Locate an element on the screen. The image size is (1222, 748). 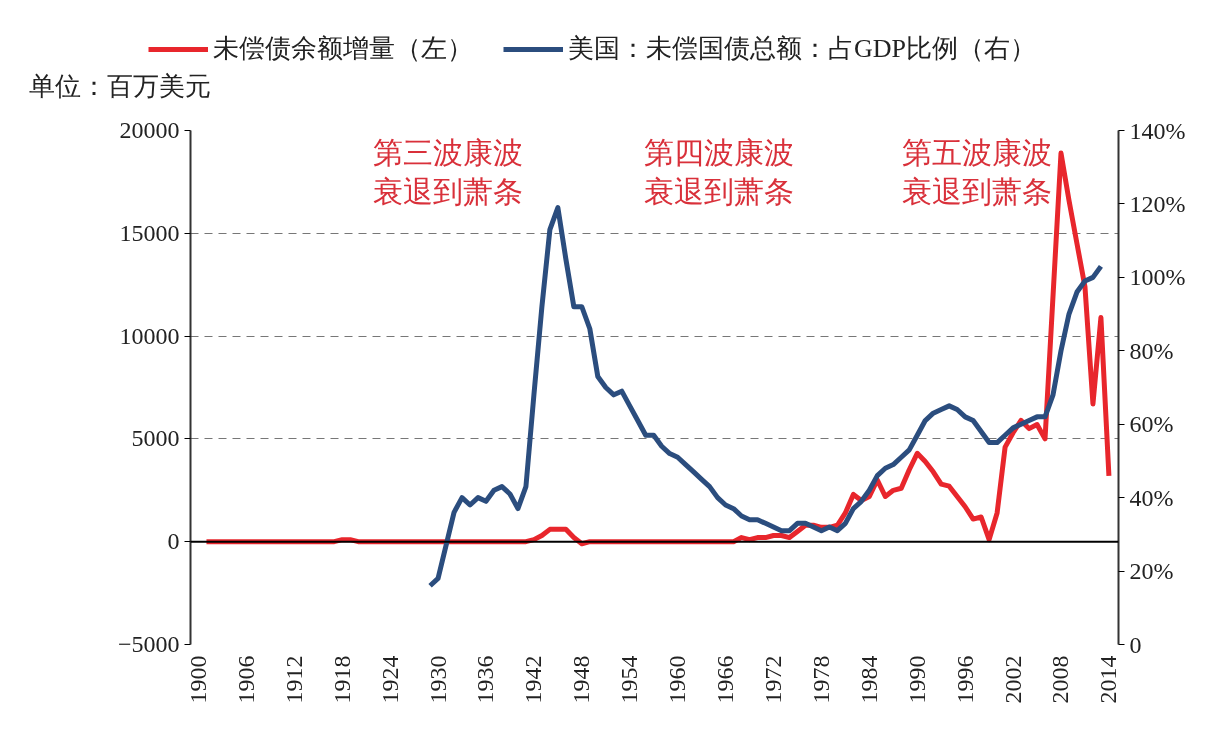
y-tick-label: 15000 is located at coordinates (149, 232).